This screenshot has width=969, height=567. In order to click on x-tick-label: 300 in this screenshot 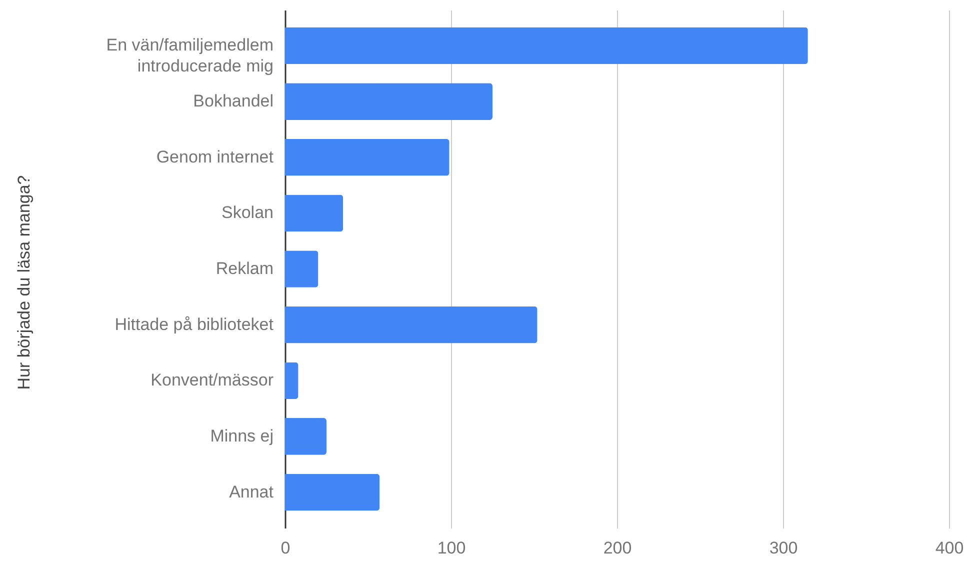, I will do `click(783, 548)`.